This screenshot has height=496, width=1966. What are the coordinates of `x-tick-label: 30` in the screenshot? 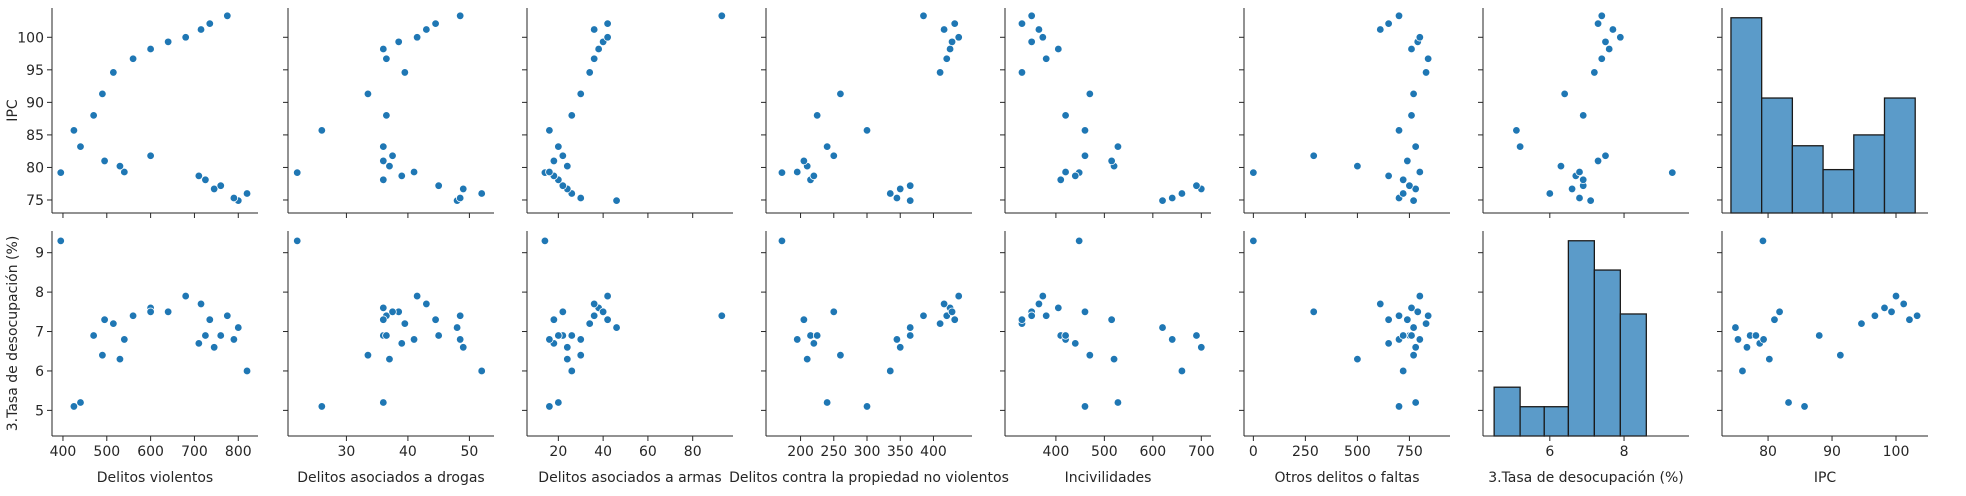 It's located at (347, 452).